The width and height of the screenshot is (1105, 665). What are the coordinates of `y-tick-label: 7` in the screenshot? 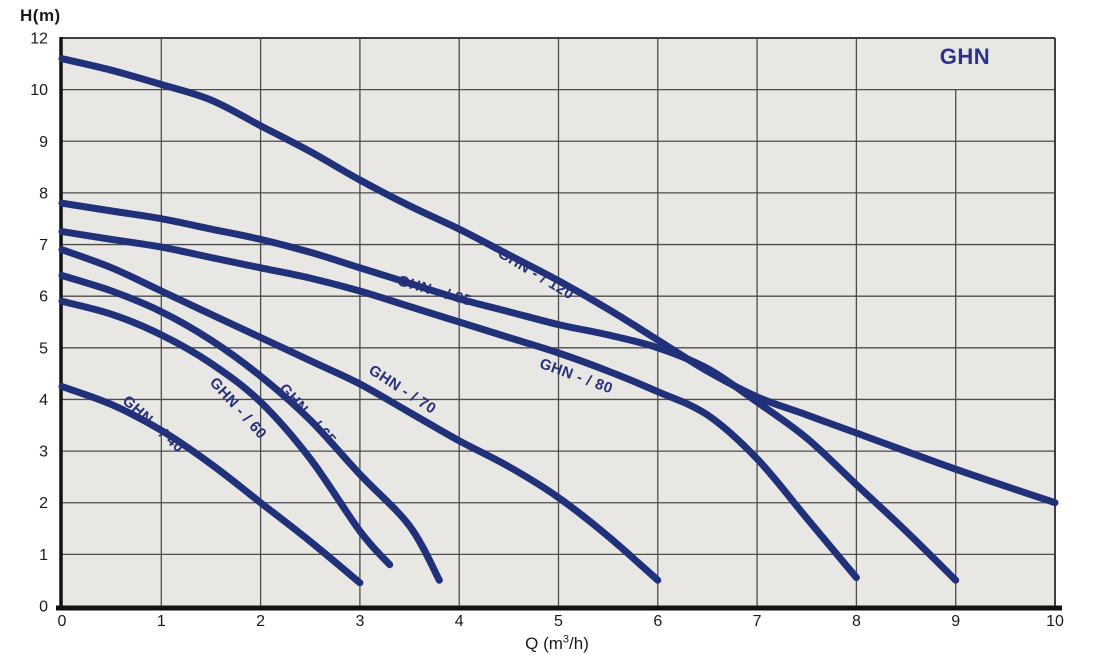 It's located at (43, 245).